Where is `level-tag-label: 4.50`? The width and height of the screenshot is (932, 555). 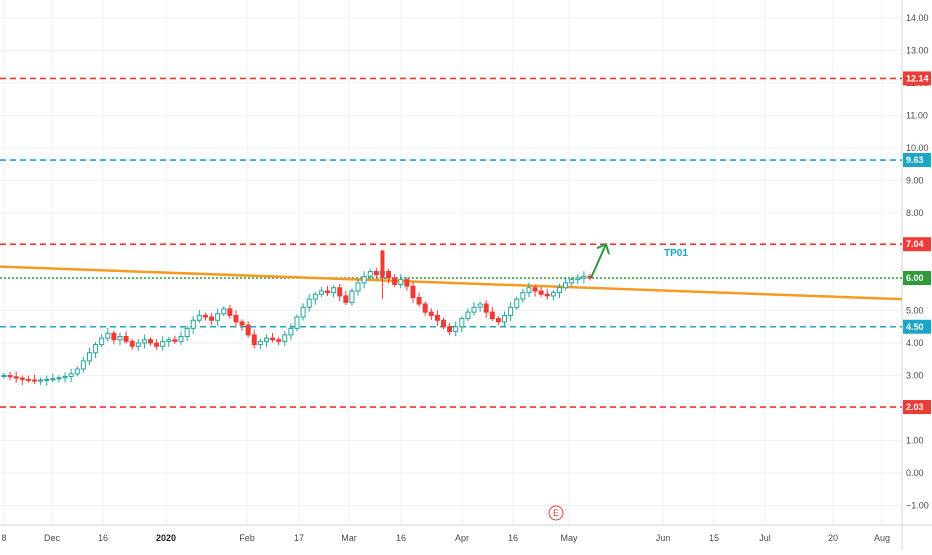 level-tag-label: 4.50 is located at coordinates (915, 327).